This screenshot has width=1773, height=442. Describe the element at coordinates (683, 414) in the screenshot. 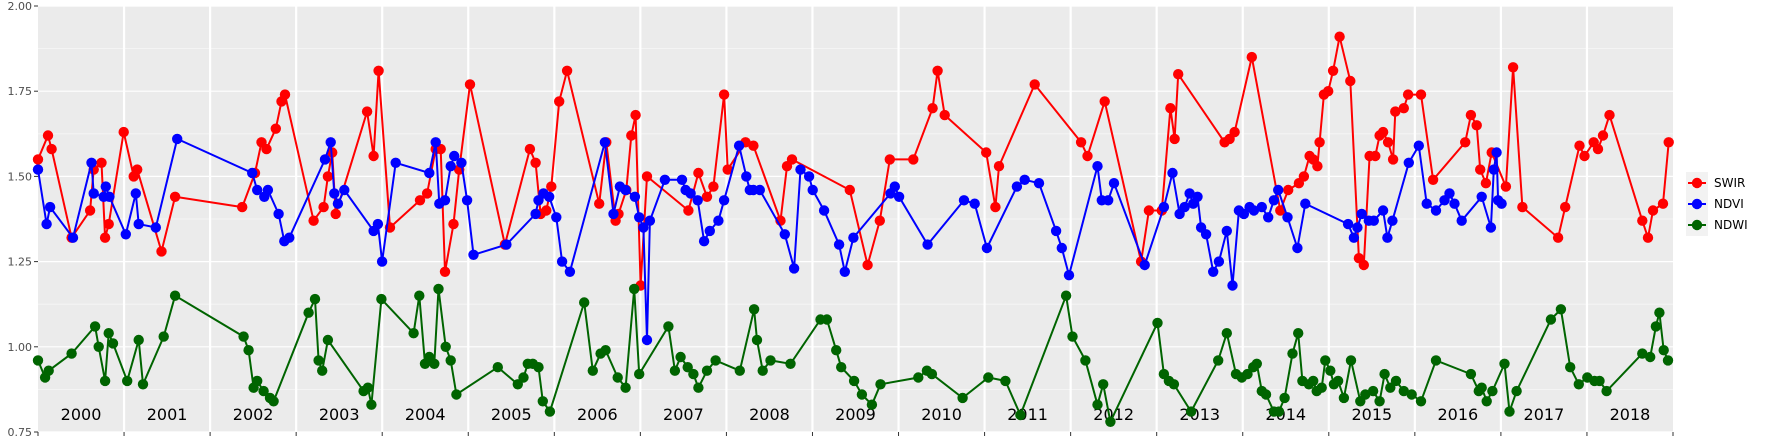

I see `year-label: 2007` at that location.